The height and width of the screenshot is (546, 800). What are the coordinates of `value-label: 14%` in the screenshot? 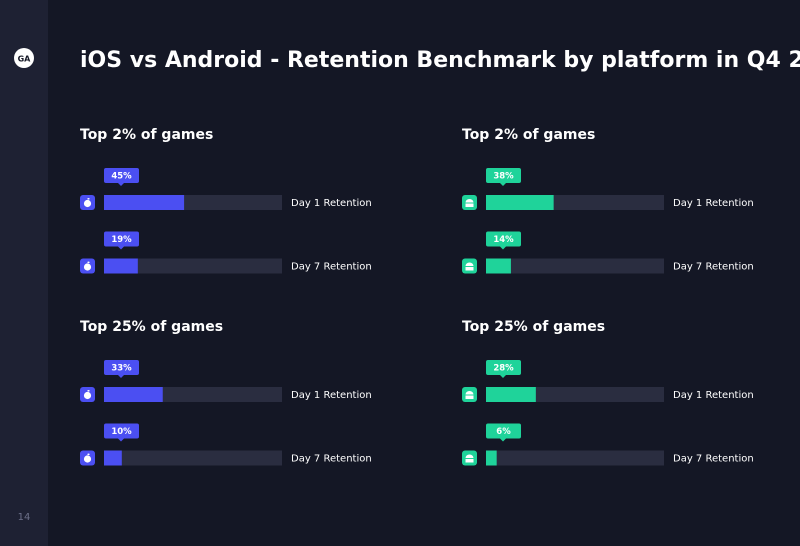 It's located at (503, 240).